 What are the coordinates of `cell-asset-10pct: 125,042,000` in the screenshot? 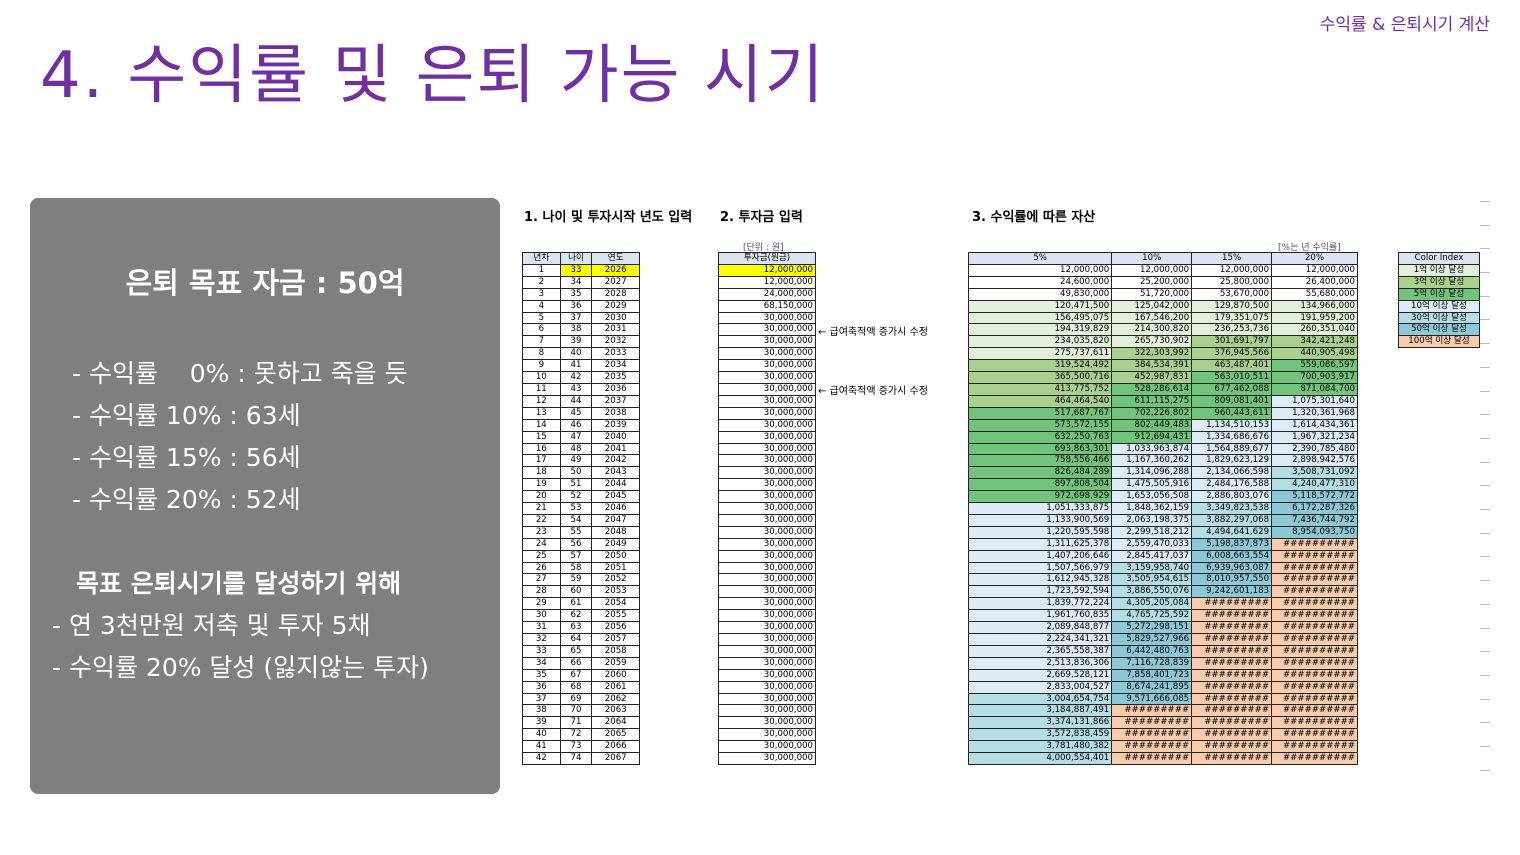 It's located at (1152, 306).